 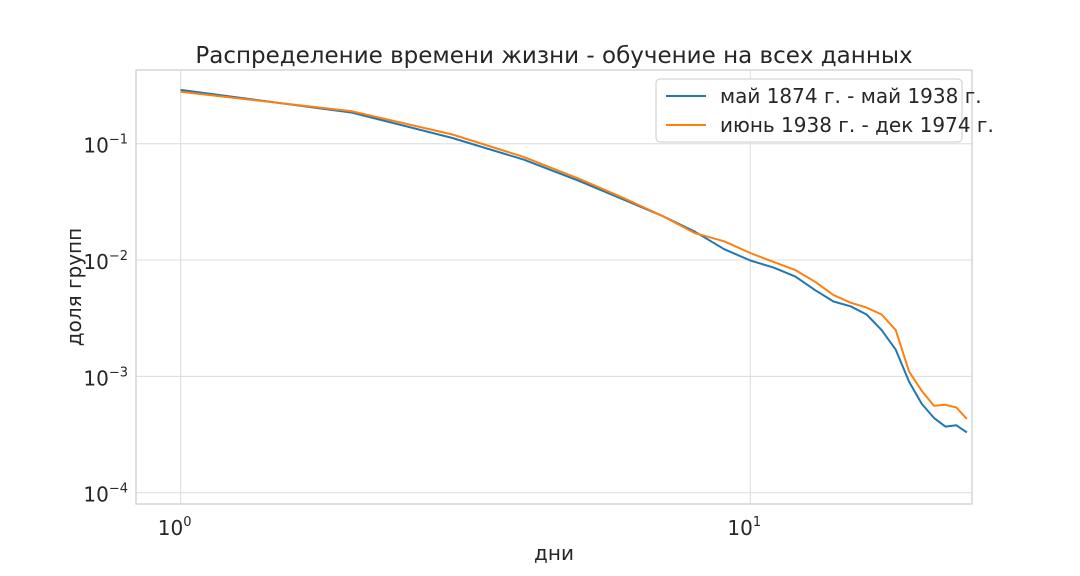 What do you see at coordinates (744, 527) in the screenshot?
I see `x-tick-label: 101` at bounding box center [744, 527].